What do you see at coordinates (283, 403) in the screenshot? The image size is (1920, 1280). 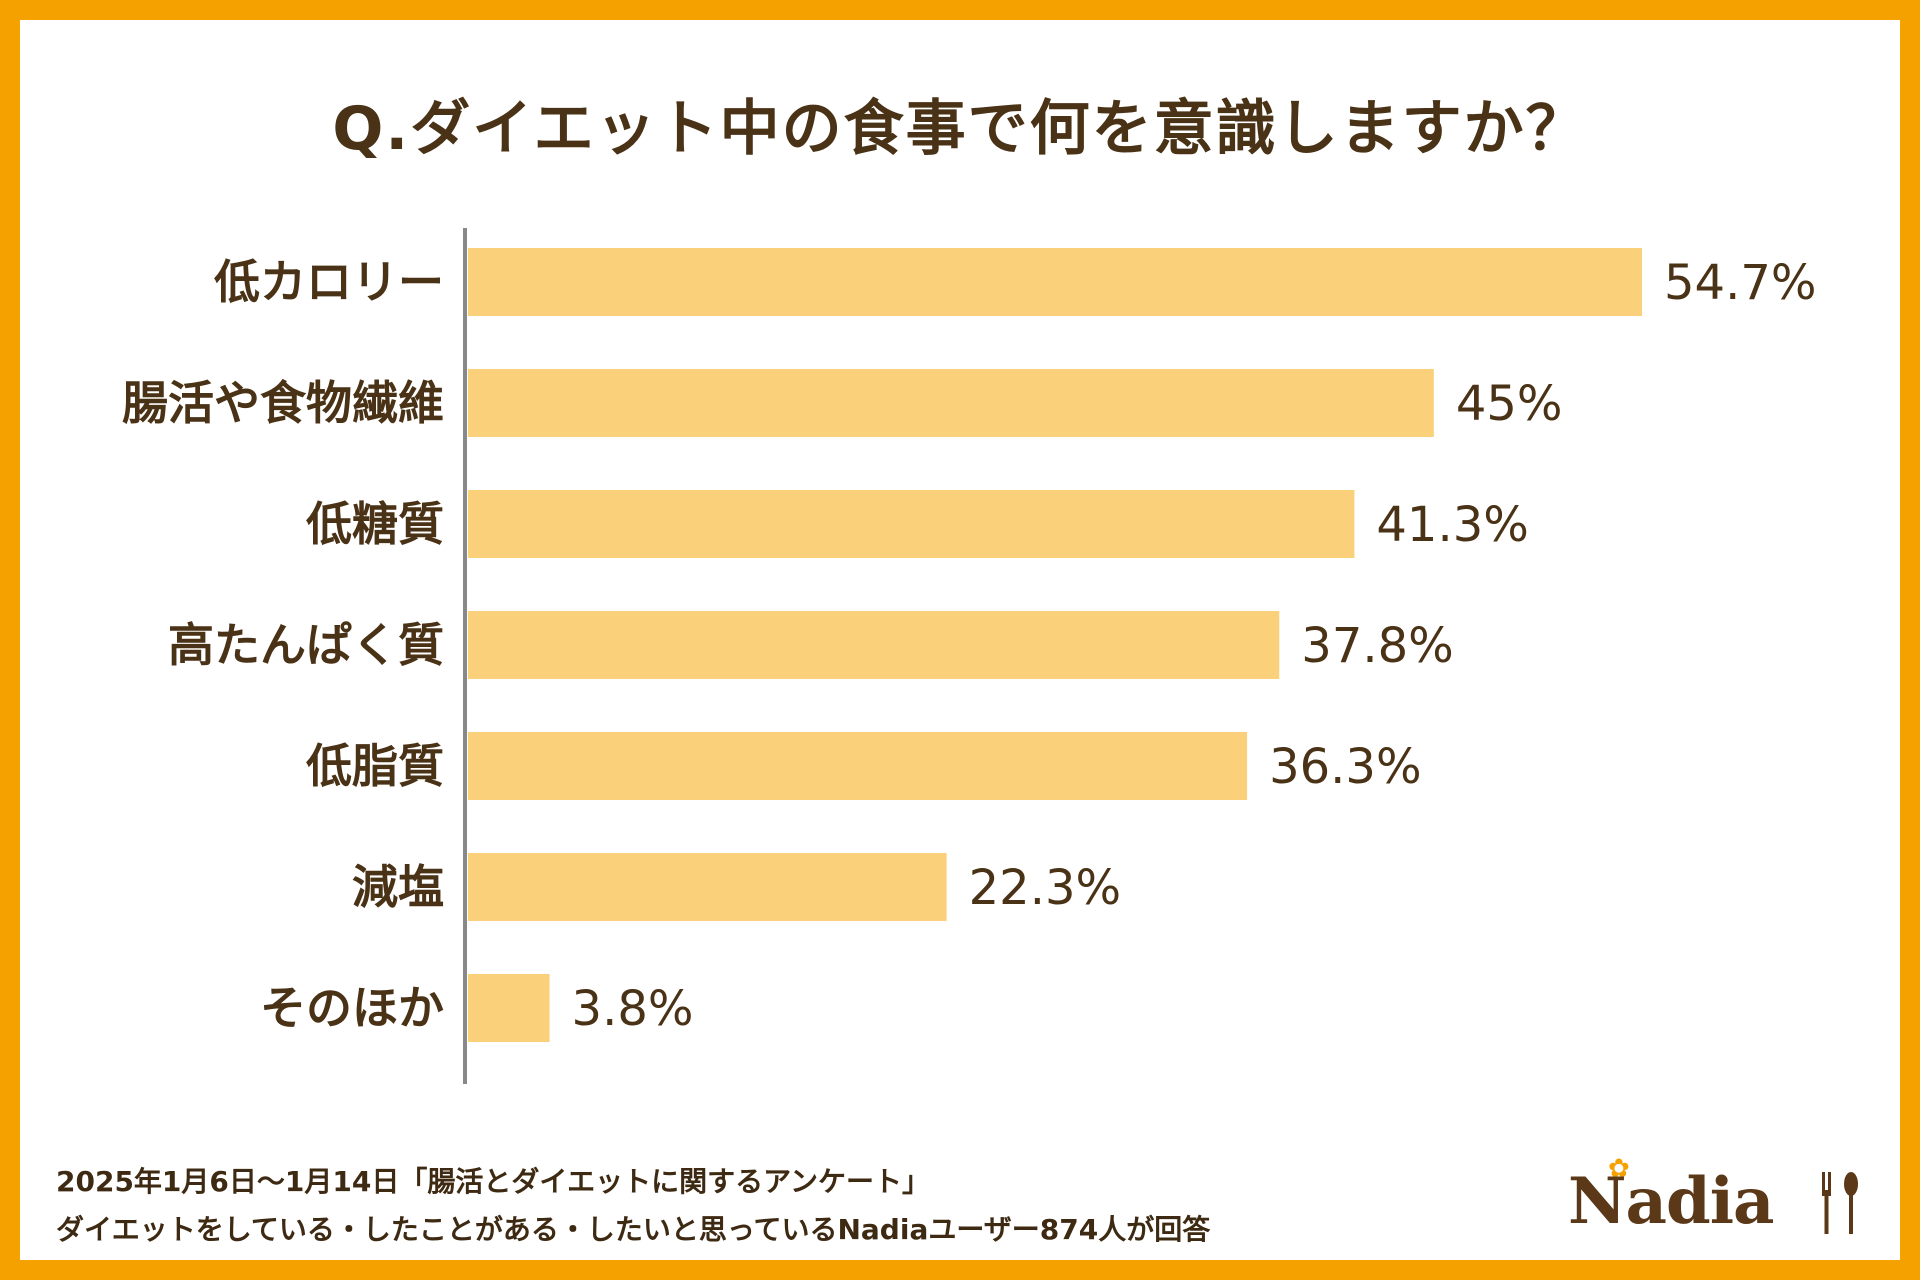 I see `category-label-2: 腸活や食物繊維` at bounding box center [283, 403].